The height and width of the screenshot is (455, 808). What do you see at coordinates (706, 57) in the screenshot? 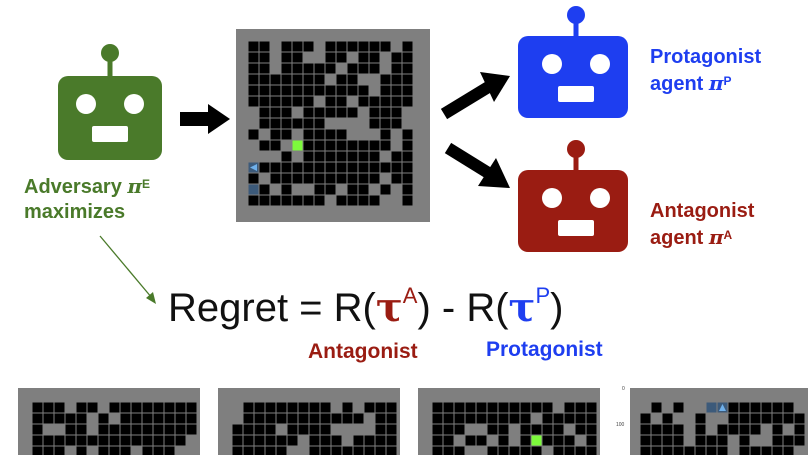
I see `protagonist-name: Protagonist` at bounding box center [706, 57].